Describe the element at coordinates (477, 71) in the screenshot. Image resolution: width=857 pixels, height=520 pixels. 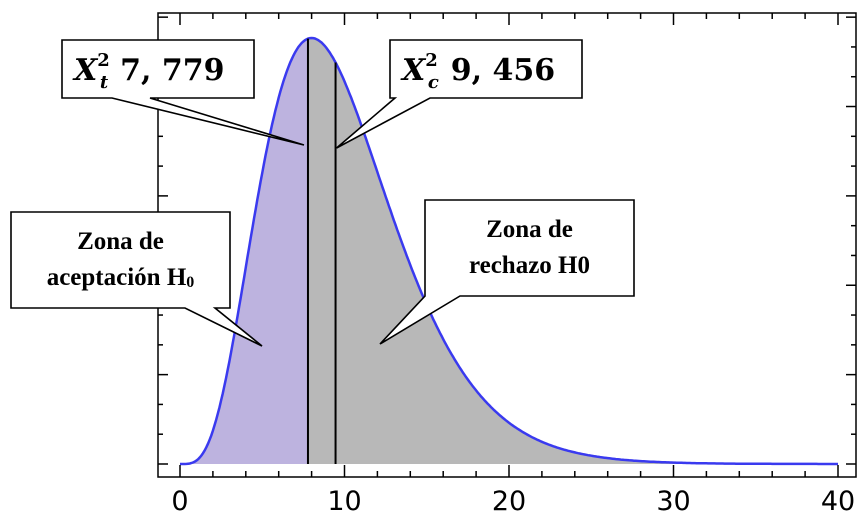
I see `critical-value-label: X2 c 9, 456` at that location.